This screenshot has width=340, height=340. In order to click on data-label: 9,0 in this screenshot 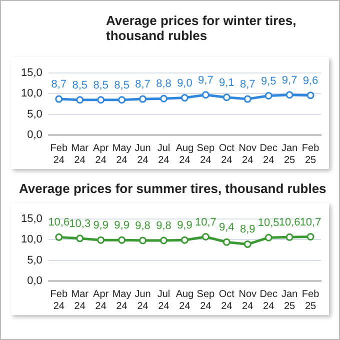, I will do `click(184, 83)`.